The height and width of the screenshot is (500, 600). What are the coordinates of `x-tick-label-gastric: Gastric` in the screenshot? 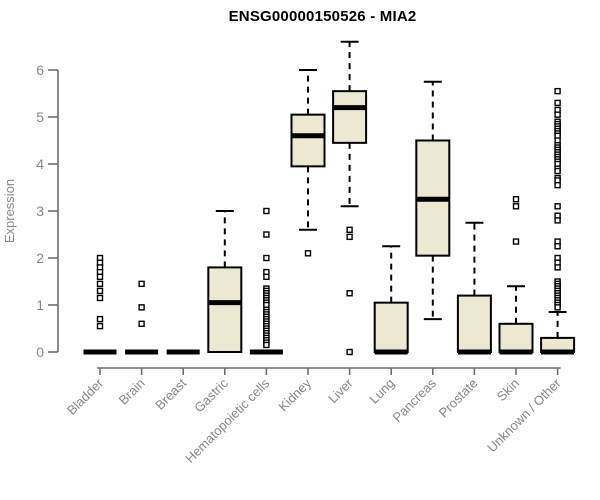 It's located at (211, 395).